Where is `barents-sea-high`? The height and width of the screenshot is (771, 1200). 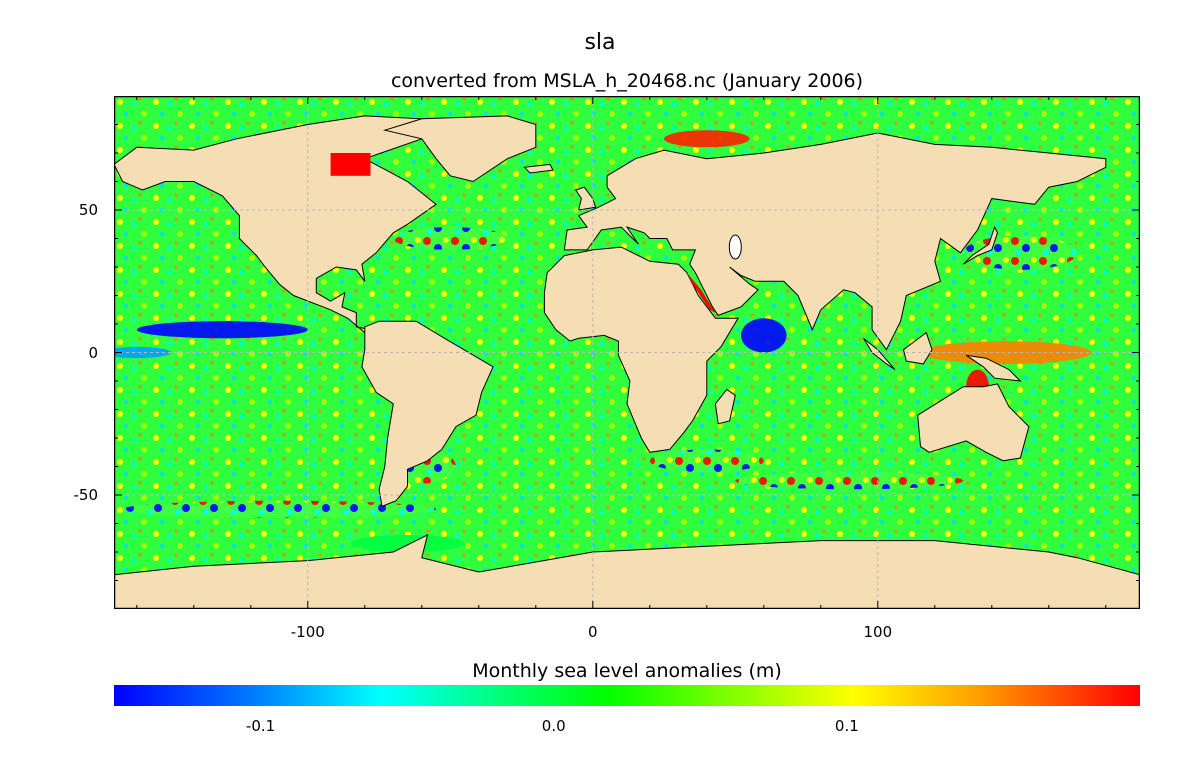
barents-sea-high is located at coordinates (707, 139).